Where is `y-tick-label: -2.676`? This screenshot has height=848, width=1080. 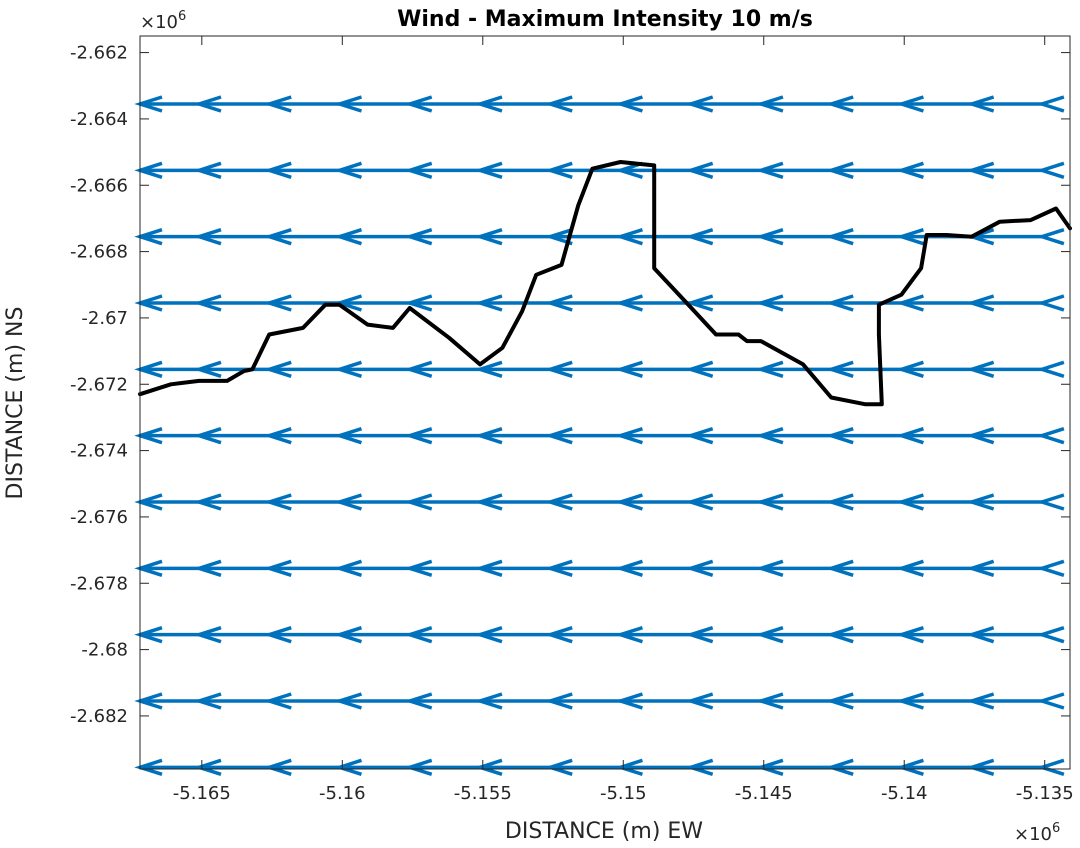
y-tick-label: -2.676 is located at coordinates (99, 517).